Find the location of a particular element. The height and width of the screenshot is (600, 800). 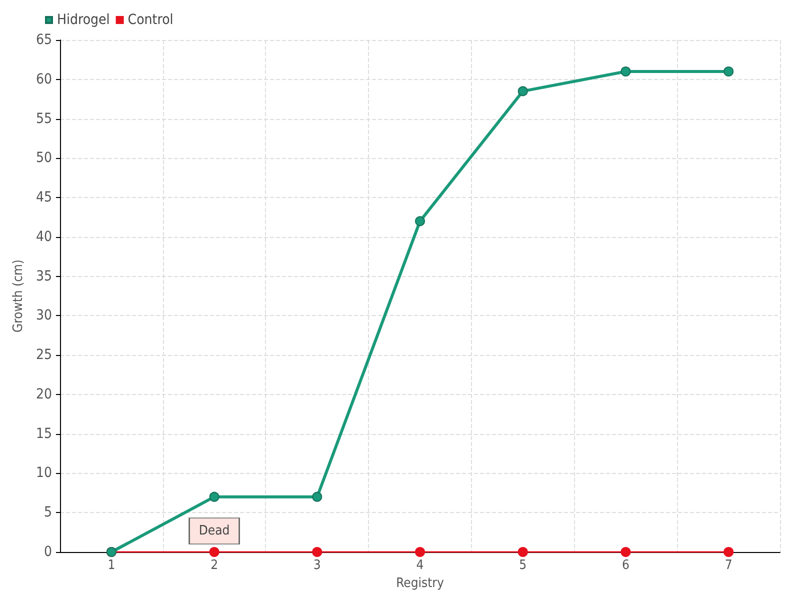

y-tick-label: 30 is located at coordinates (44, 316).